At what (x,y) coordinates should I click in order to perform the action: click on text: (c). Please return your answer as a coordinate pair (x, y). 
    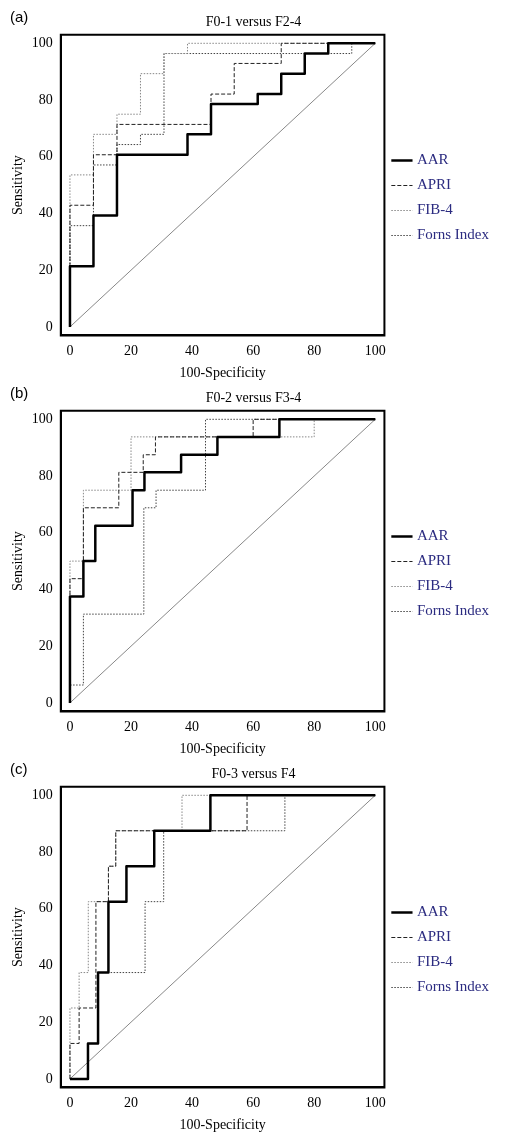
    Looking at the image, I should click on (19, 768).